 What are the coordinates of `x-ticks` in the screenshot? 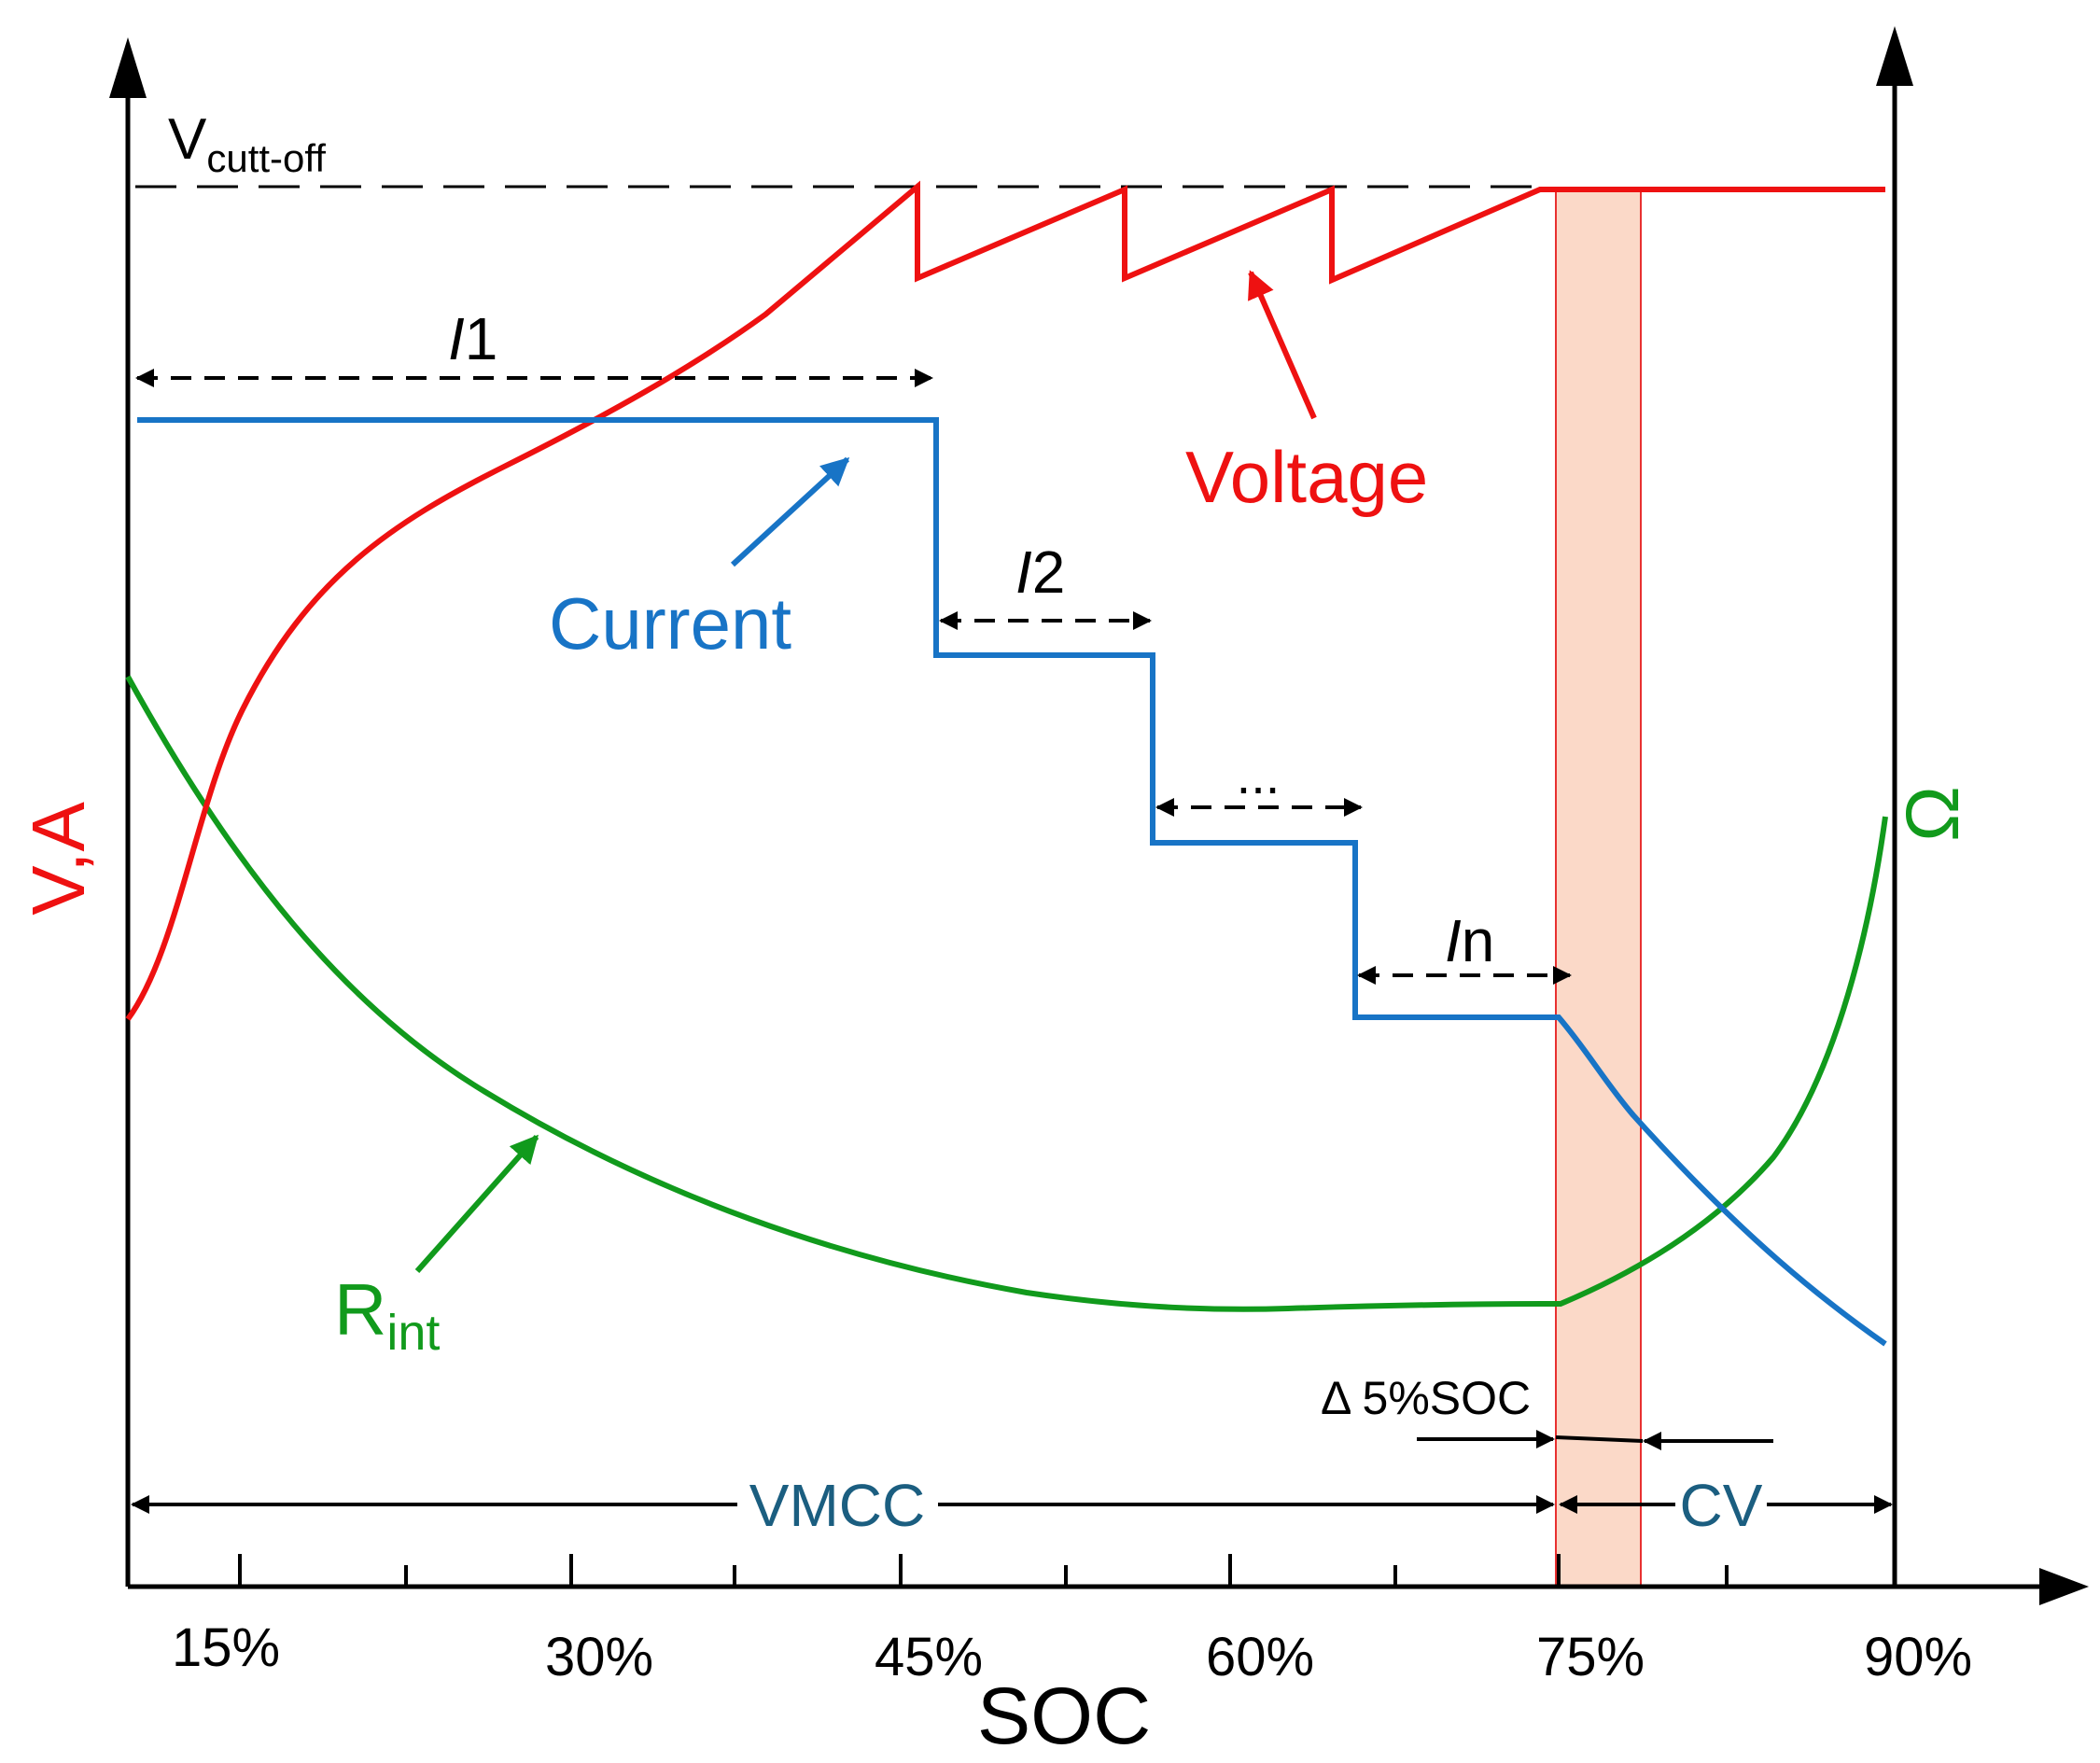 It's located at (983, 1570).